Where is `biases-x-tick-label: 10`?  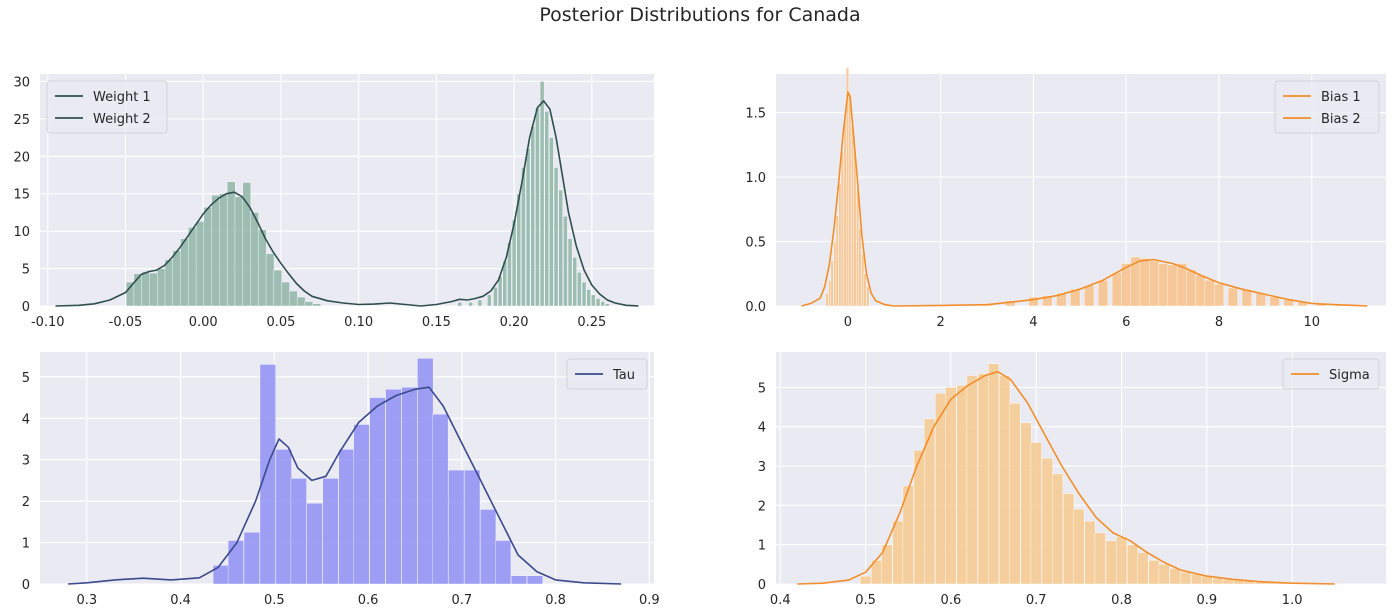
biases-x-tick-label: 10 is located at coordinates (1312, 322).